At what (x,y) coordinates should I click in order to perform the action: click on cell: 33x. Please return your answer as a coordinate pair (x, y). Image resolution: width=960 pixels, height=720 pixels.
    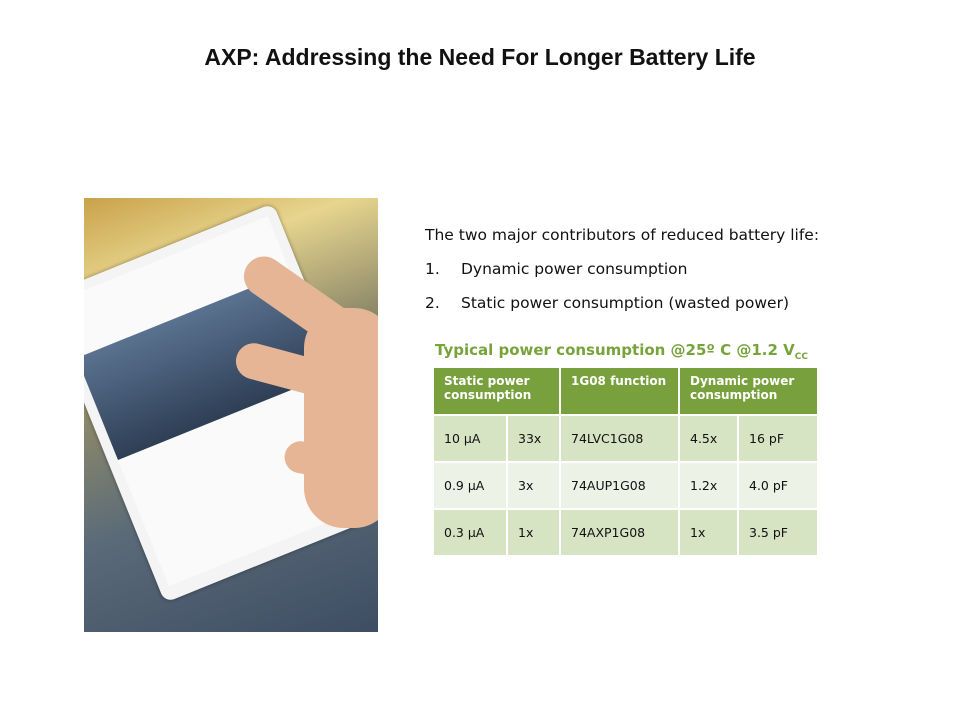
    Looking at the image, I should click on (533, 438).